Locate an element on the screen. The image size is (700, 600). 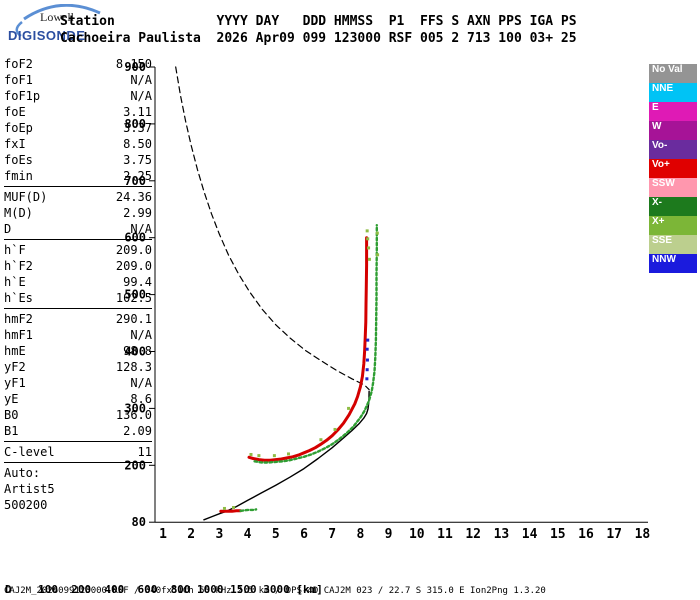
parameter-row: fmin 2.25 is located at coordinates (78, 176).